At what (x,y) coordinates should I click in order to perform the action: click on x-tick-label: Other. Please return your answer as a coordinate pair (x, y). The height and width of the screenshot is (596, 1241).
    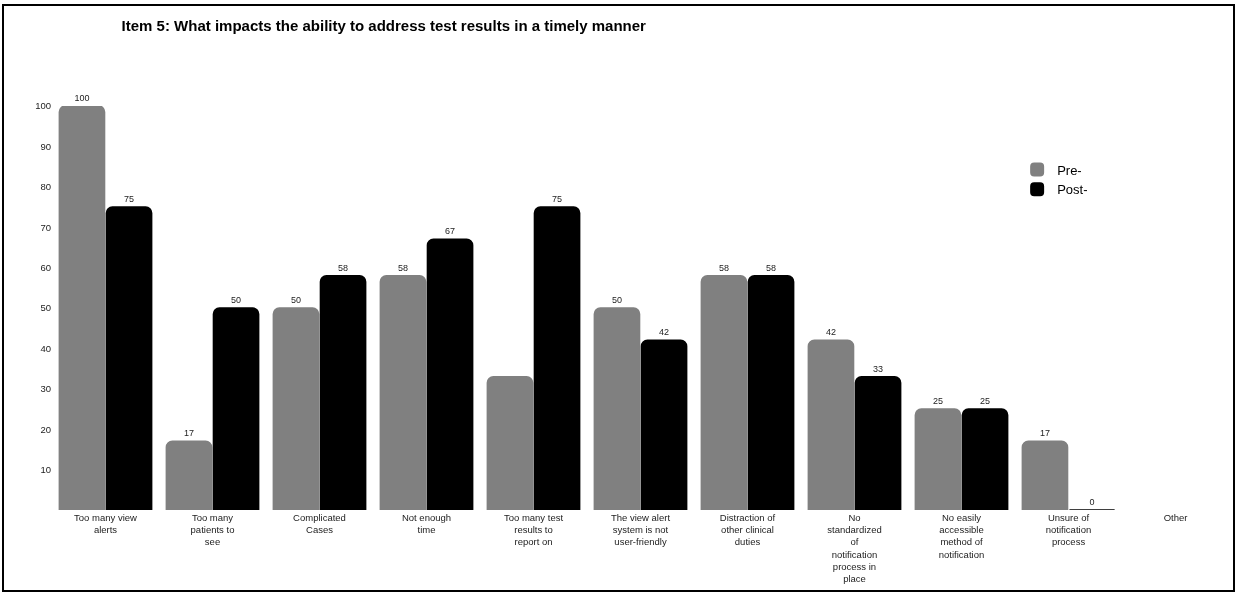
    Looking at the image, I should click on (1175, 517).